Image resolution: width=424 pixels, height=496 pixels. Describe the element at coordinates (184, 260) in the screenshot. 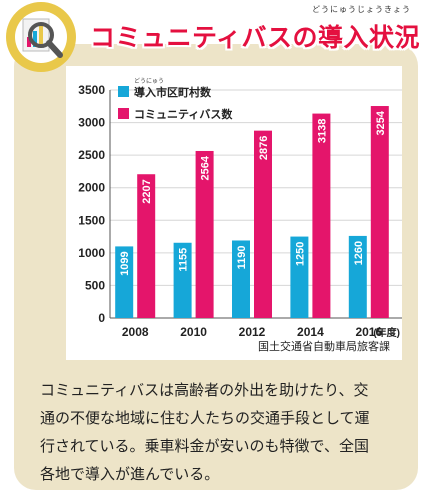

I see `bar-value-label: 1155` at that location.